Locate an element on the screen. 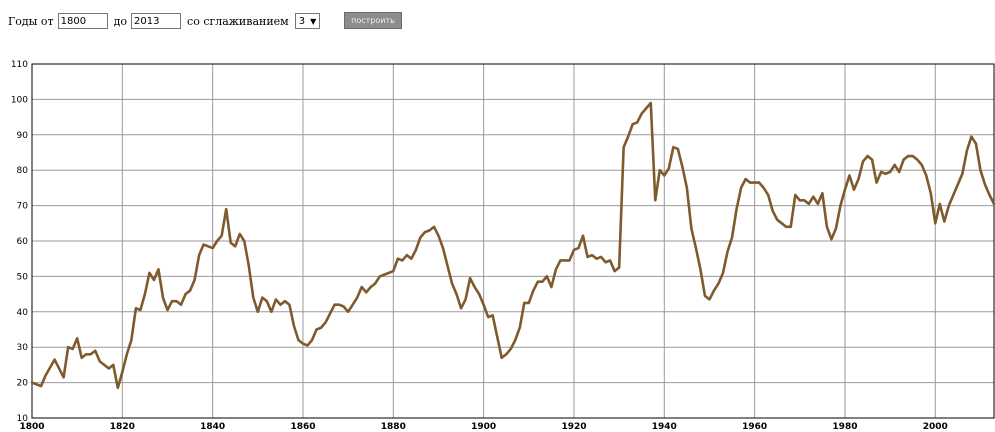  x-tick-label: 2000 is located at coordinates (935, 427).